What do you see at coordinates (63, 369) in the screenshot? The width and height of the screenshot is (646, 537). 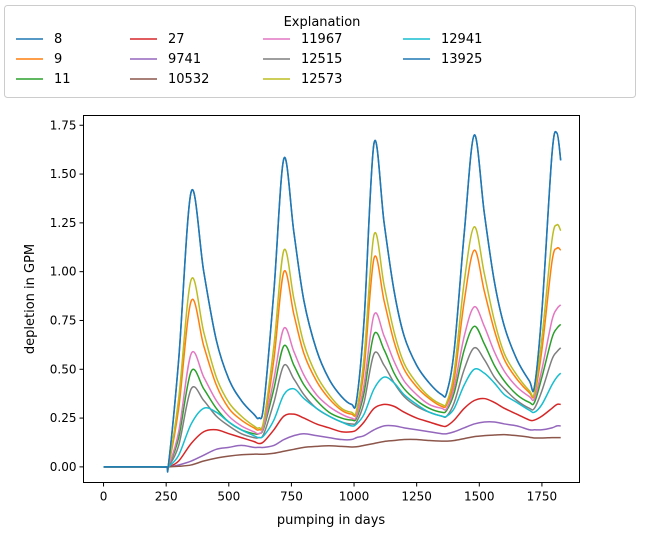 I see `y-tick-label: 0.50` at bounding box center [63, 369].